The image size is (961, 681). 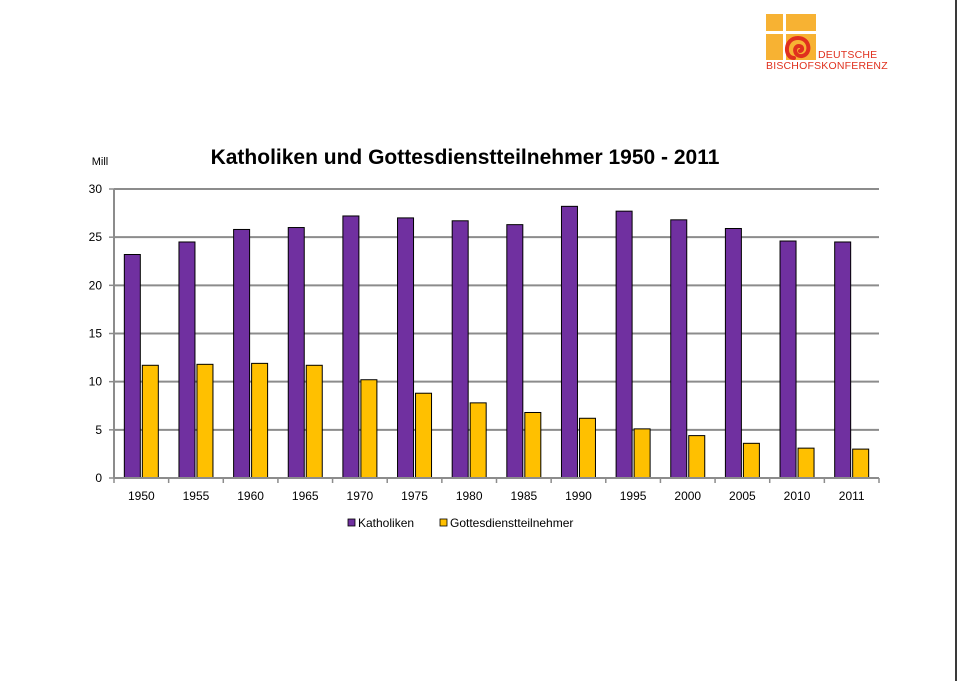 What do you see at coordinates (469, 496) in the screenshot?
I see `x-tick-label: 1980` at bounding box center [469, 496].